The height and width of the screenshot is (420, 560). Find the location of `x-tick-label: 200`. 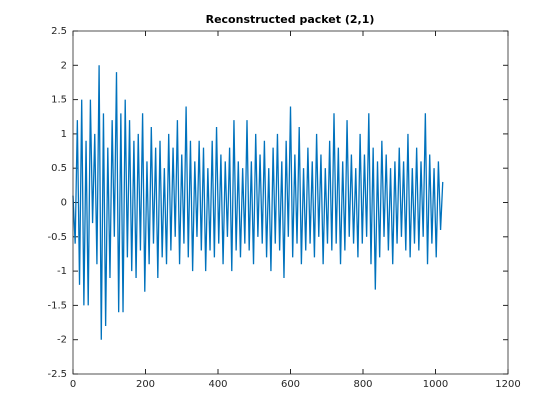

x-tick-label: 200 is located at coordinates (145, 384).